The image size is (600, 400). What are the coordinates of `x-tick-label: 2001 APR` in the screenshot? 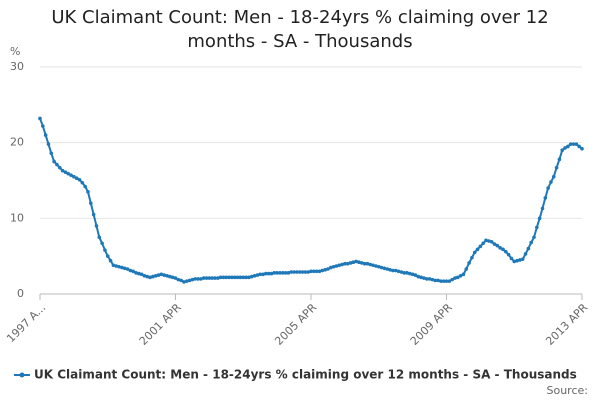 It's located at (160, 324).